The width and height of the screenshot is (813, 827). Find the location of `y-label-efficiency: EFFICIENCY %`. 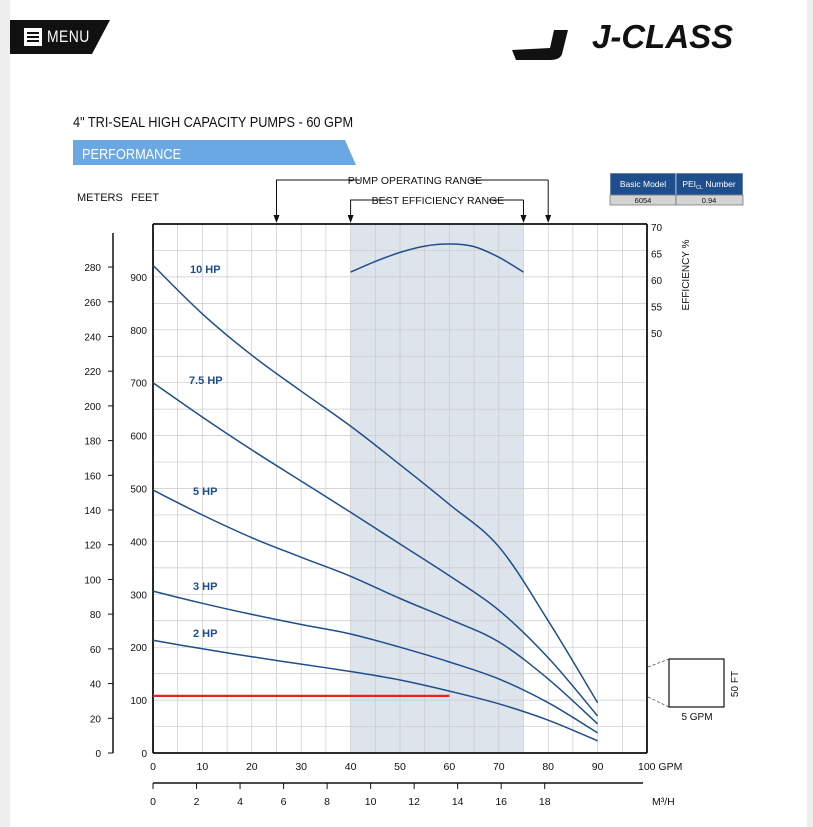

y-label-efficiency: EFFICIENCY % is located at coordinates (686, 274).